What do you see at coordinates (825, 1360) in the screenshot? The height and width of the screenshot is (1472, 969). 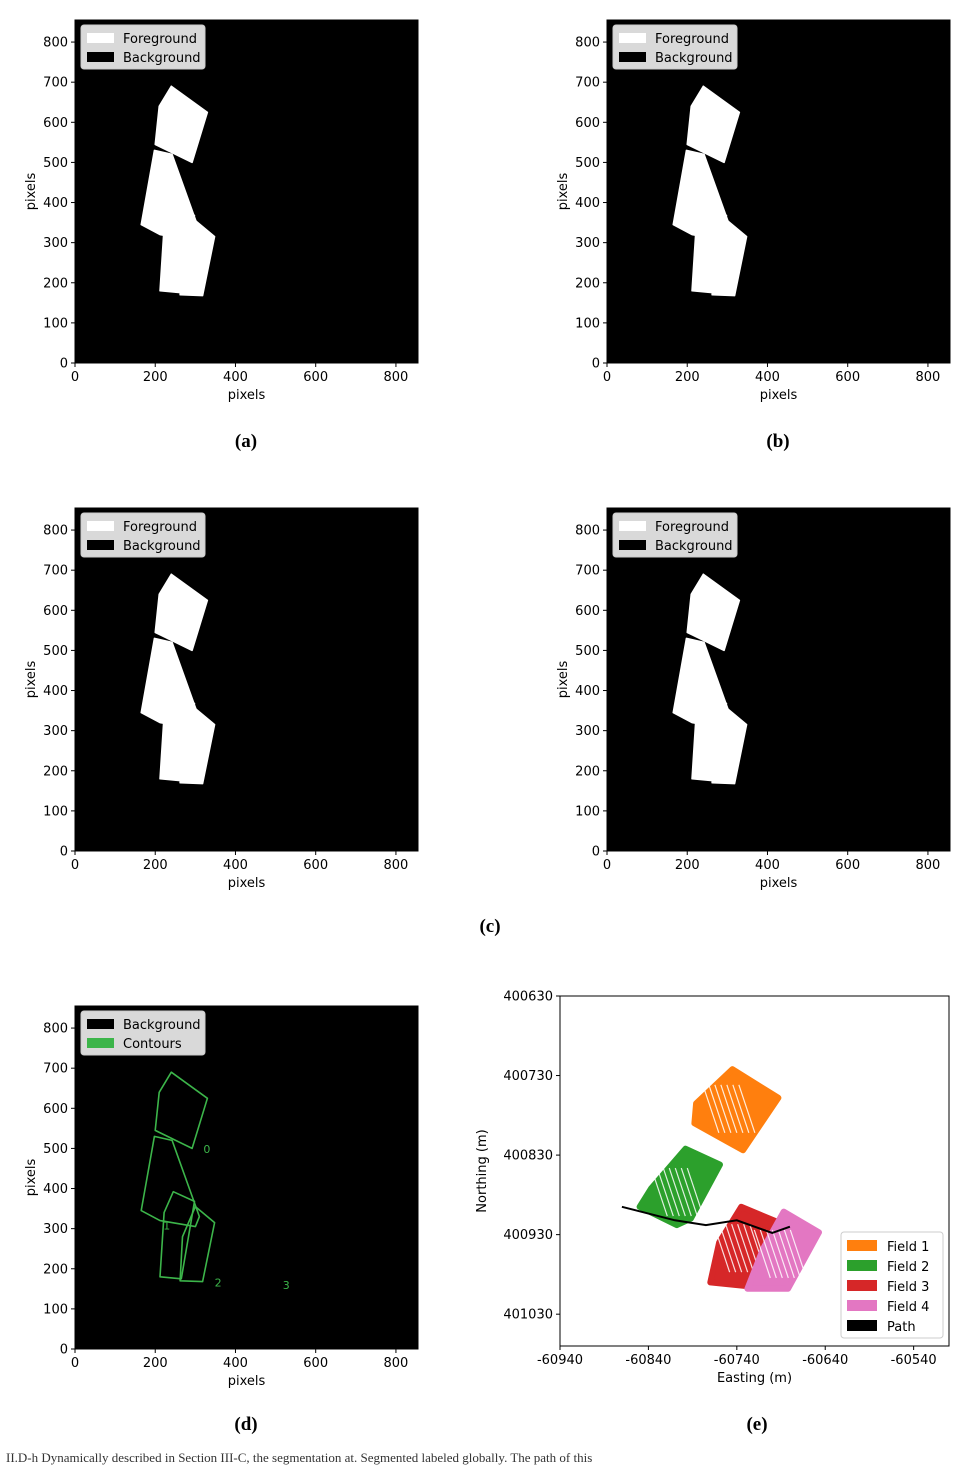 I see `x-tick-label-3: -60640` at bounding box center [825, 1360].